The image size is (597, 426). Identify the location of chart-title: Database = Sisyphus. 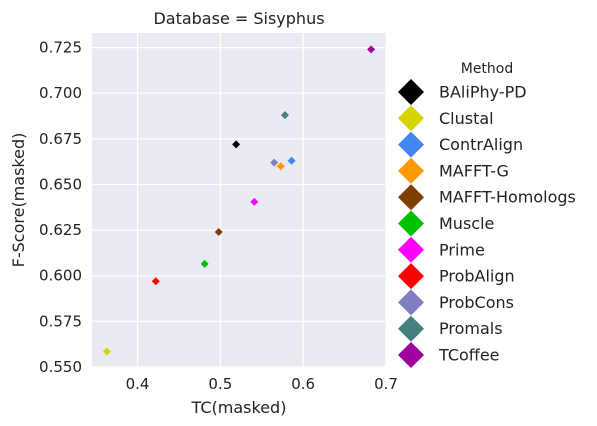
(238, 18).